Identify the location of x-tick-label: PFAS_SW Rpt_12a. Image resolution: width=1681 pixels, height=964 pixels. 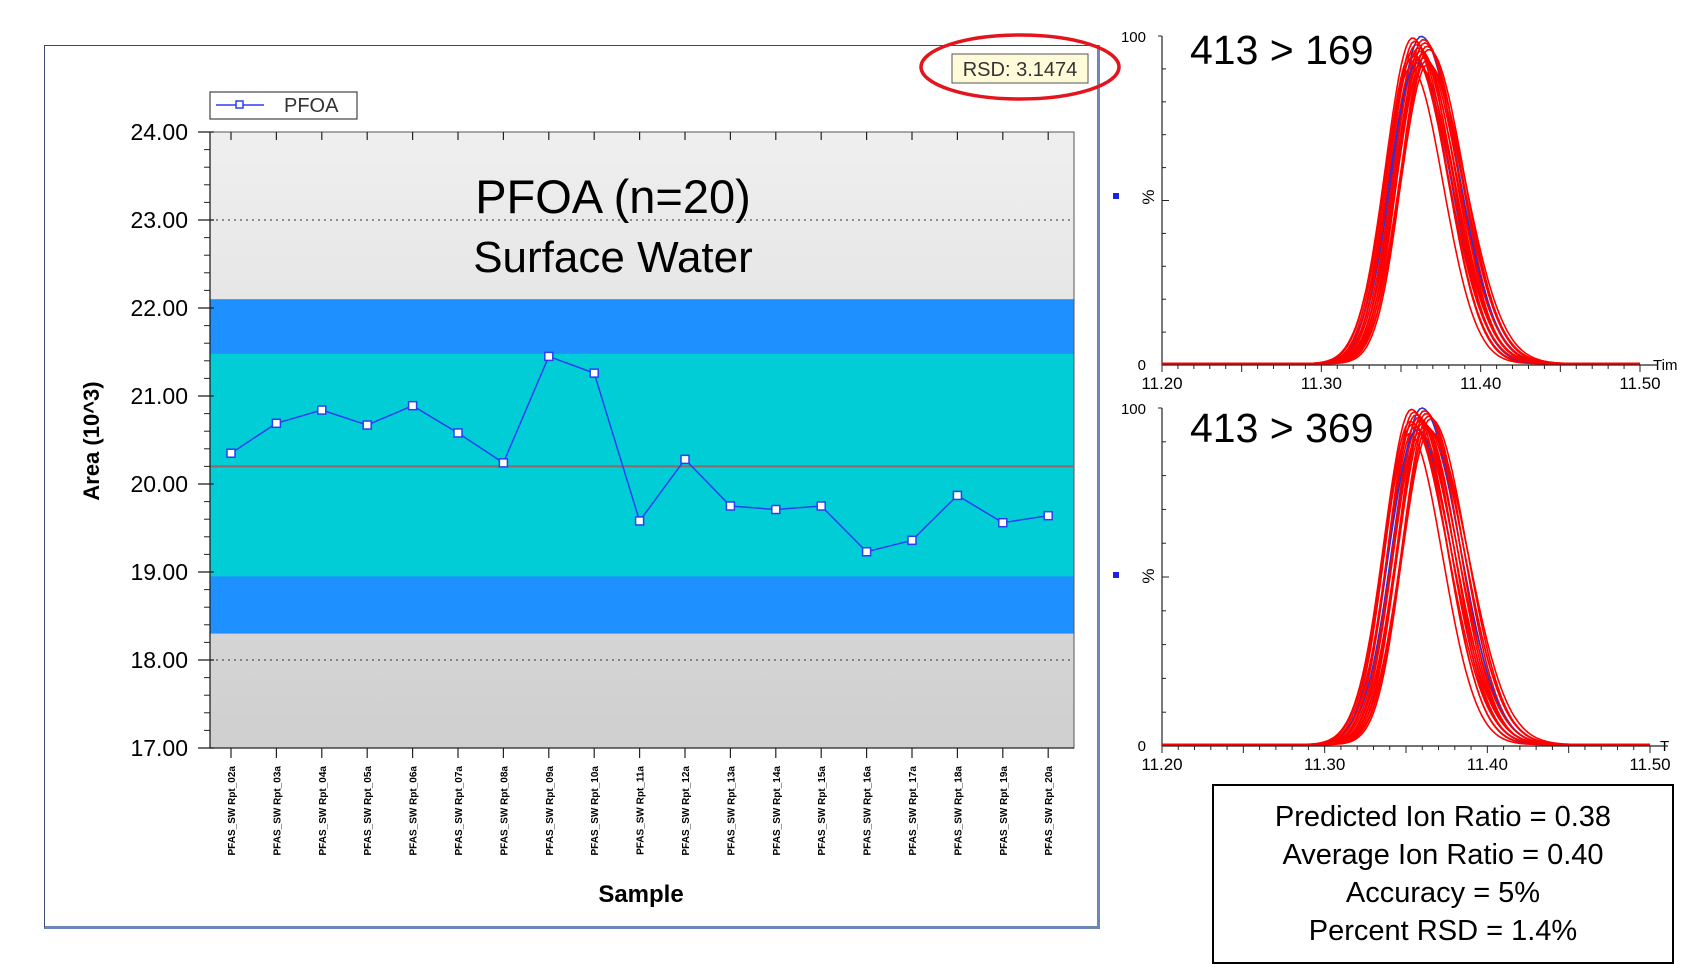
(686, 811).